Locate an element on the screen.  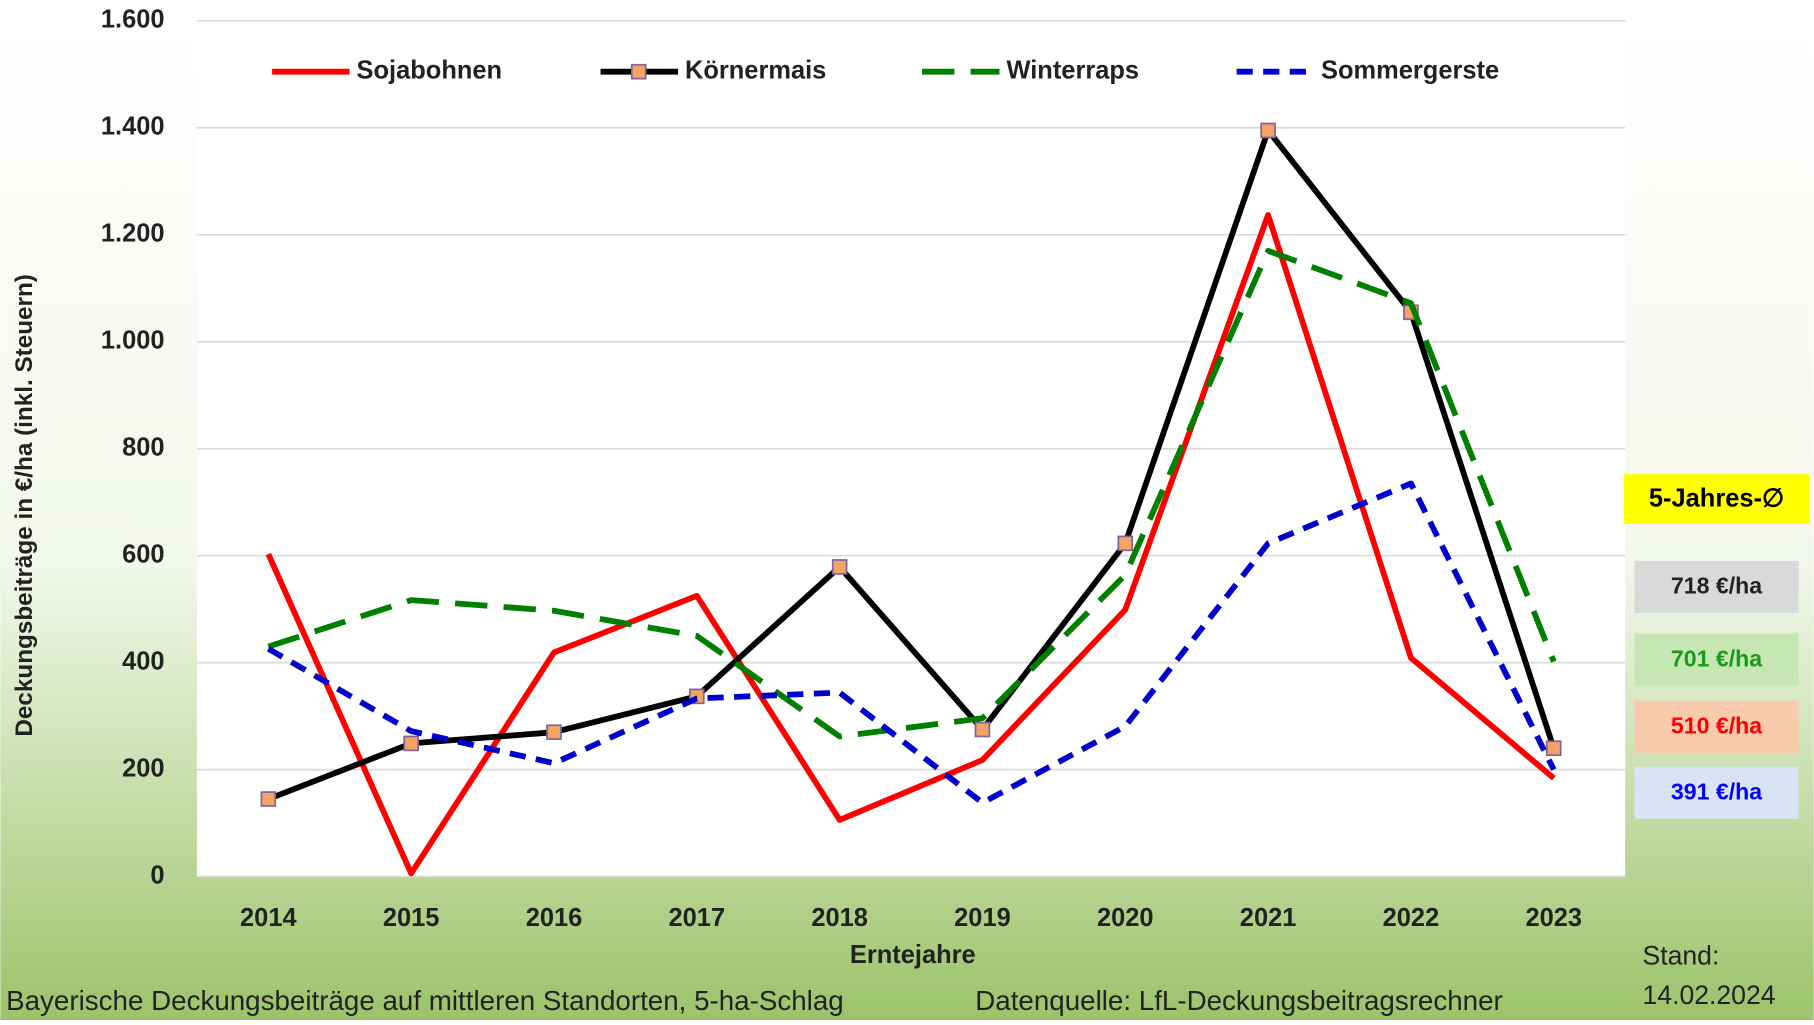
x-tick-label: 2021 is located at coordinates (1268, 918).